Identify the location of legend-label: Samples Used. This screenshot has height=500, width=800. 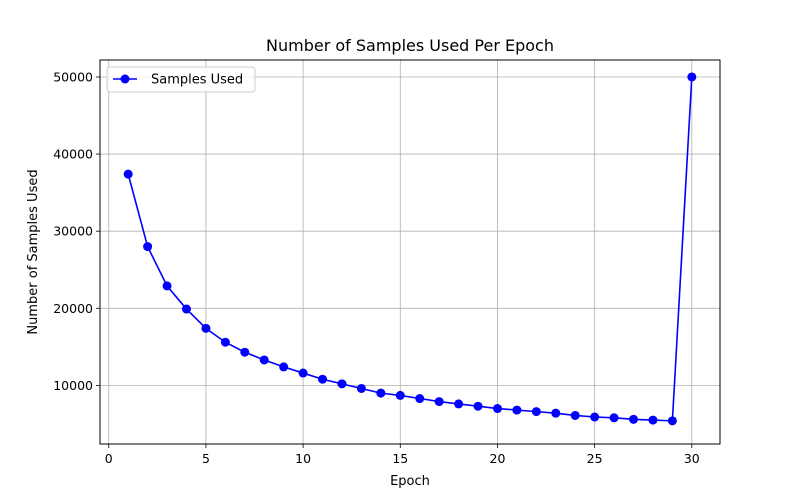
(197, 80).